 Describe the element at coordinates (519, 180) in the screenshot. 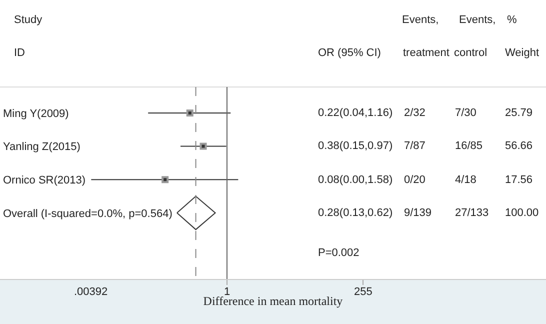

I see `annotation: 17.56` at that location.